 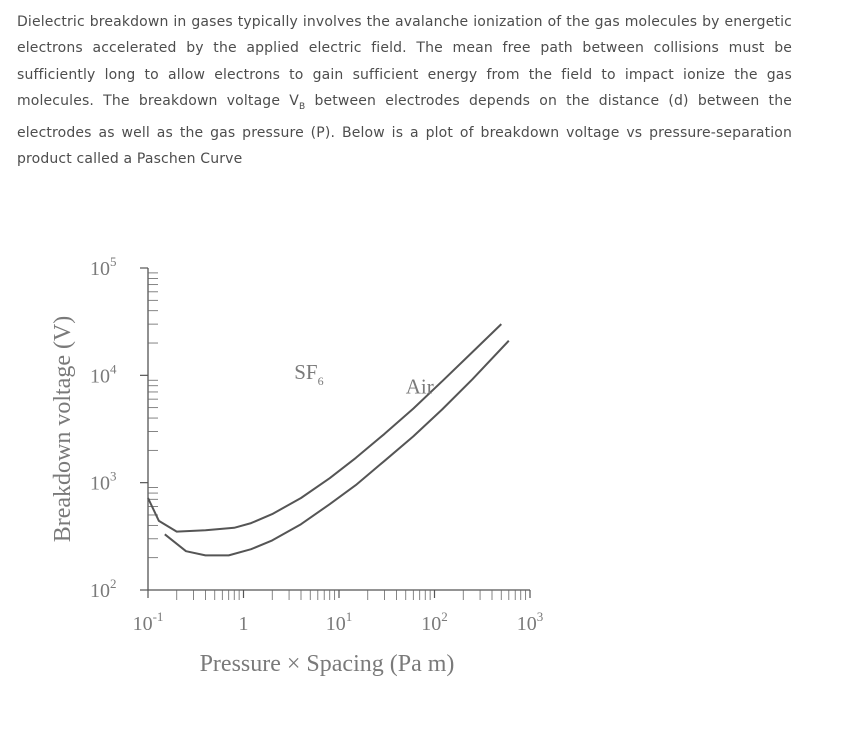 What do you see at coordinates (339, 622) in the screenshot?
I see `x-tick-label: 10¹` at bounding box center [339, 622].